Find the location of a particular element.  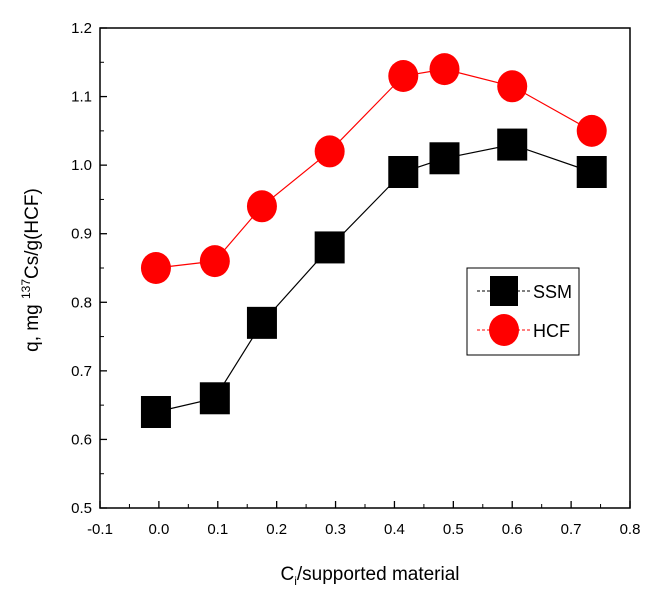

y-axis-title: q, mg 137Cs/g(HCF) is located at coordinates (31, 270).